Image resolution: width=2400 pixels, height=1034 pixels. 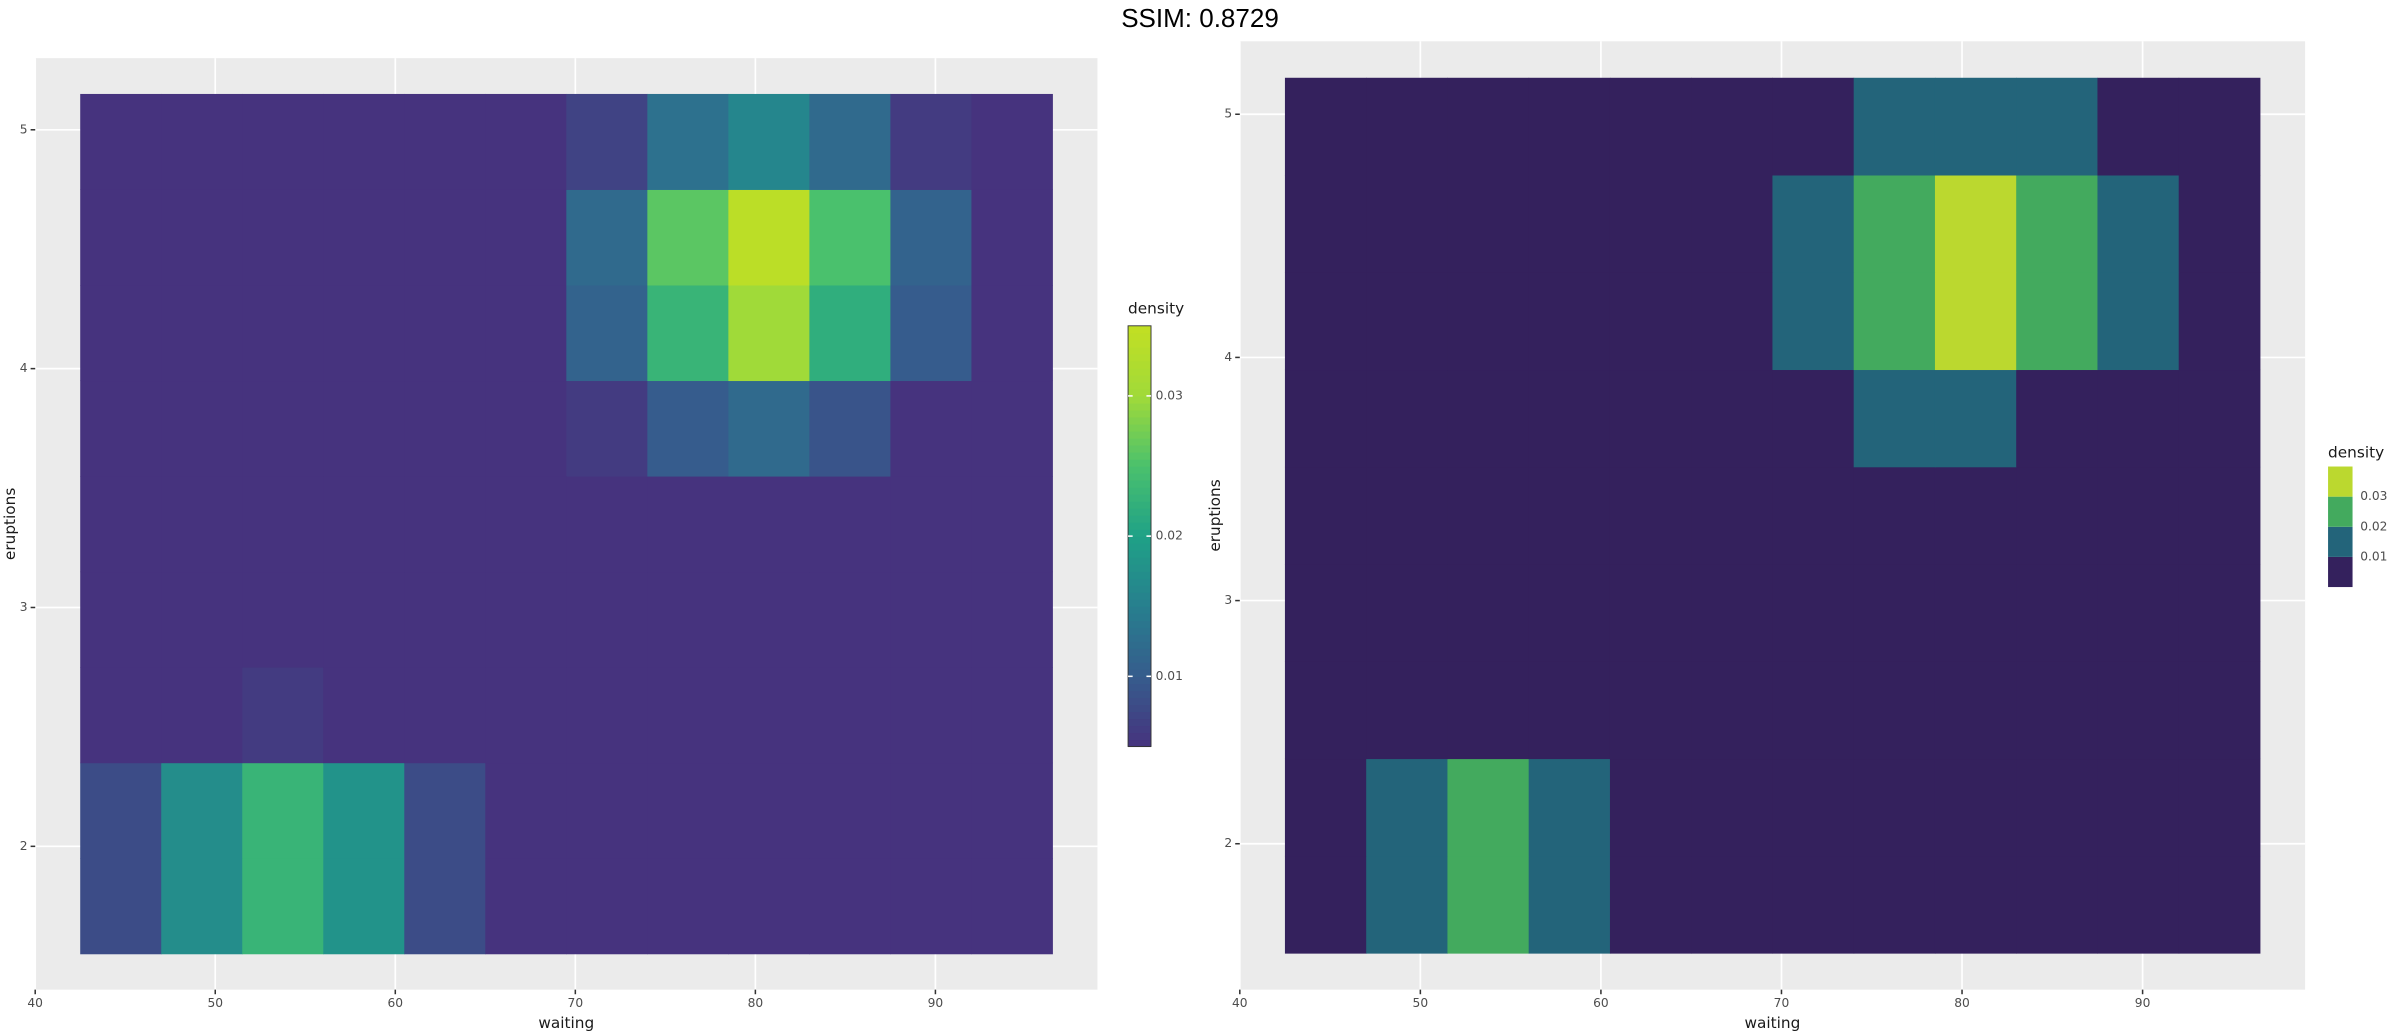 What do you see at coordinates (2143, 1003) in the screenshot?
I see `x-tick-label: 90` at bounding box center [2143, 1003].